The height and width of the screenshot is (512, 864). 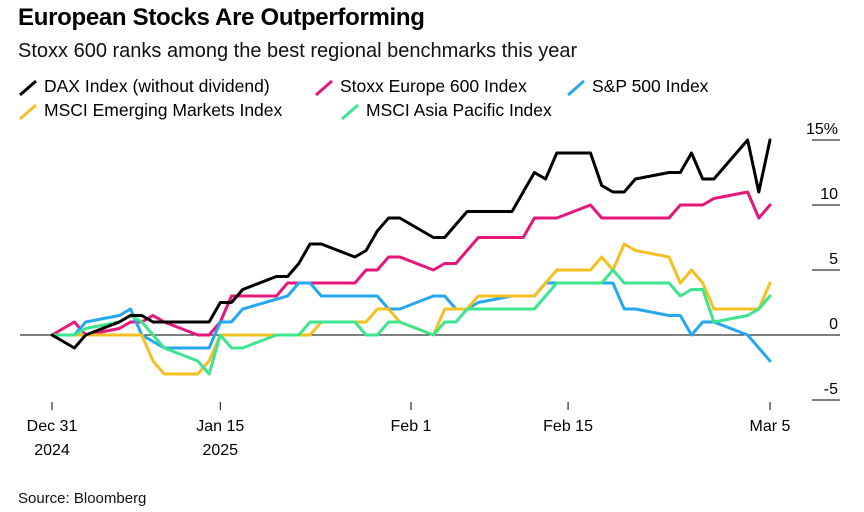 I want to click on legend-label-msci-ap: MSCI Asia Pacific Index, so click(x=459, y=110).